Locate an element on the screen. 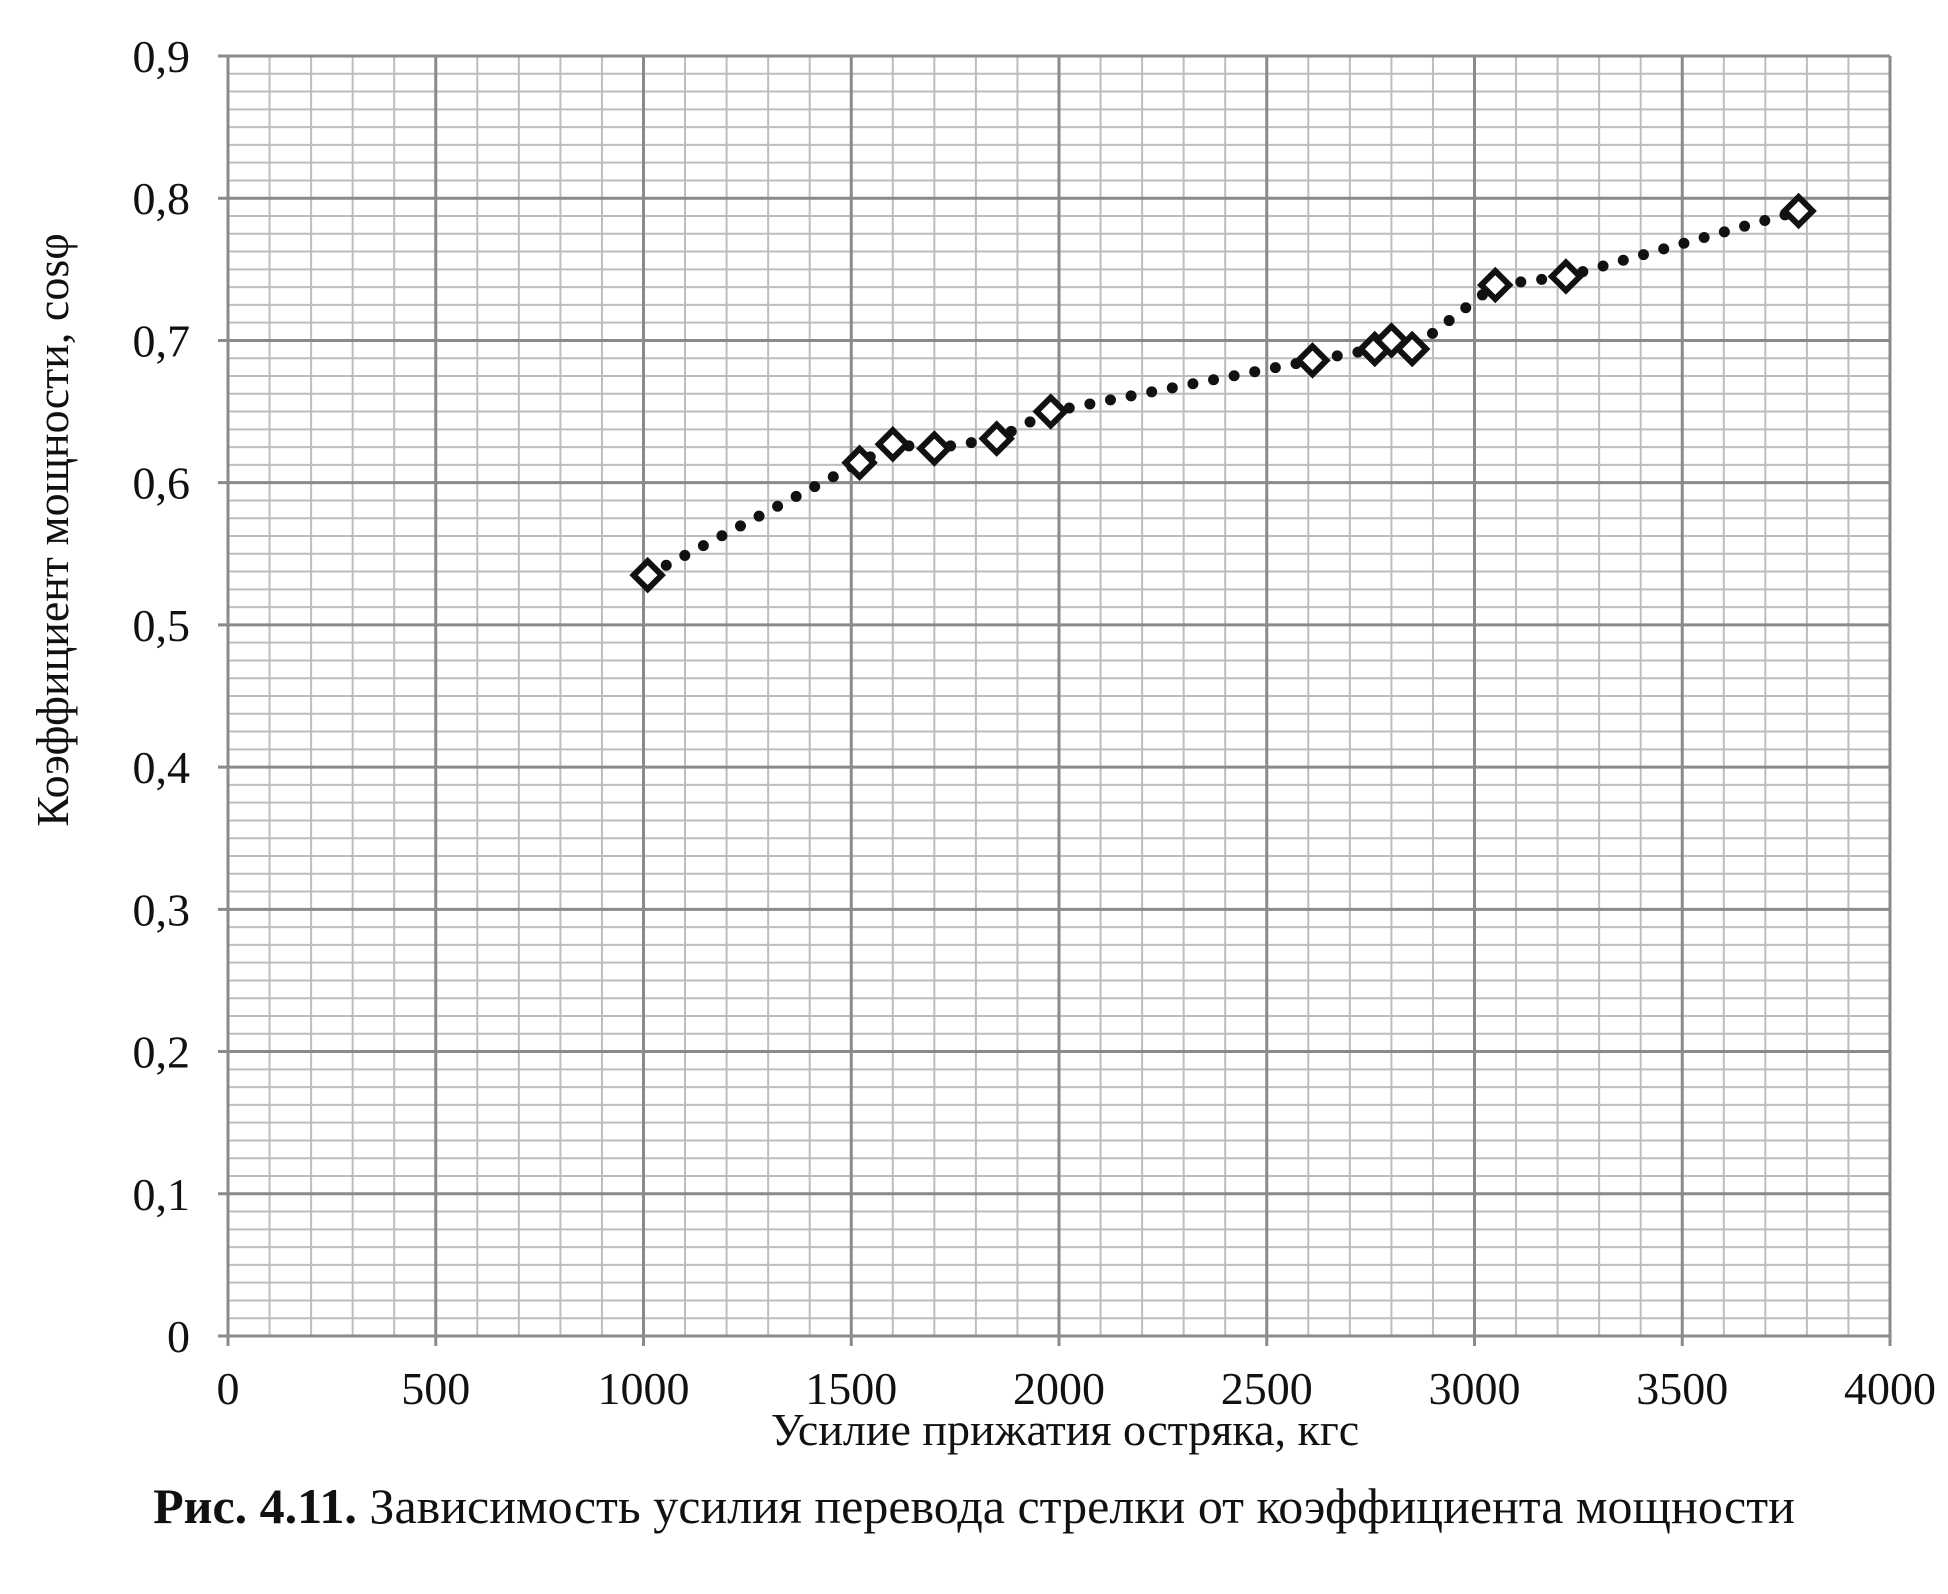 Image resolution: width=1948 pixels, height=1594 pixels. x-tick-labels: 0 500 1000 1500 2000 2500 3000 3500 4000 is located at coordinates (1077, 1388).